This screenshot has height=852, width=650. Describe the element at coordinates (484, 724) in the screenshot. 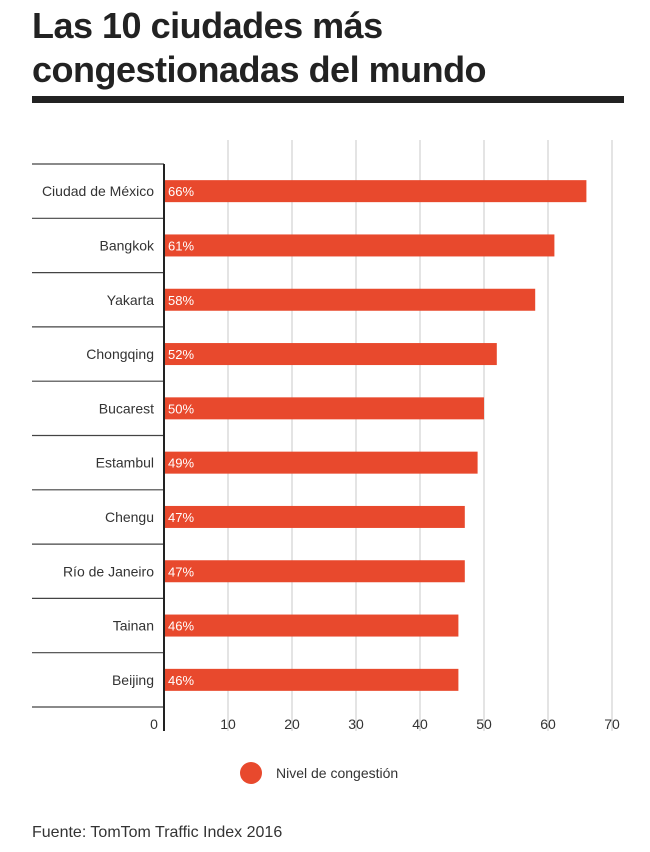

I see `x-tick-label: 50` at that location.